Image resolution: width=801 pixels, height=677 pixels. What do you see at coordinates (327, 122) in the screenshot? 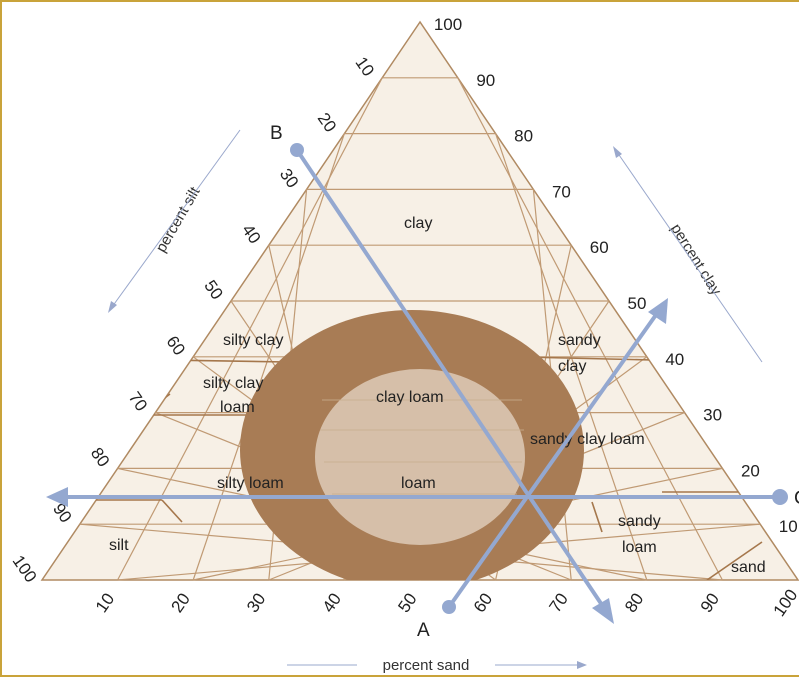
I see `silt-tick-label: 20` at bounding box center [327, 122].